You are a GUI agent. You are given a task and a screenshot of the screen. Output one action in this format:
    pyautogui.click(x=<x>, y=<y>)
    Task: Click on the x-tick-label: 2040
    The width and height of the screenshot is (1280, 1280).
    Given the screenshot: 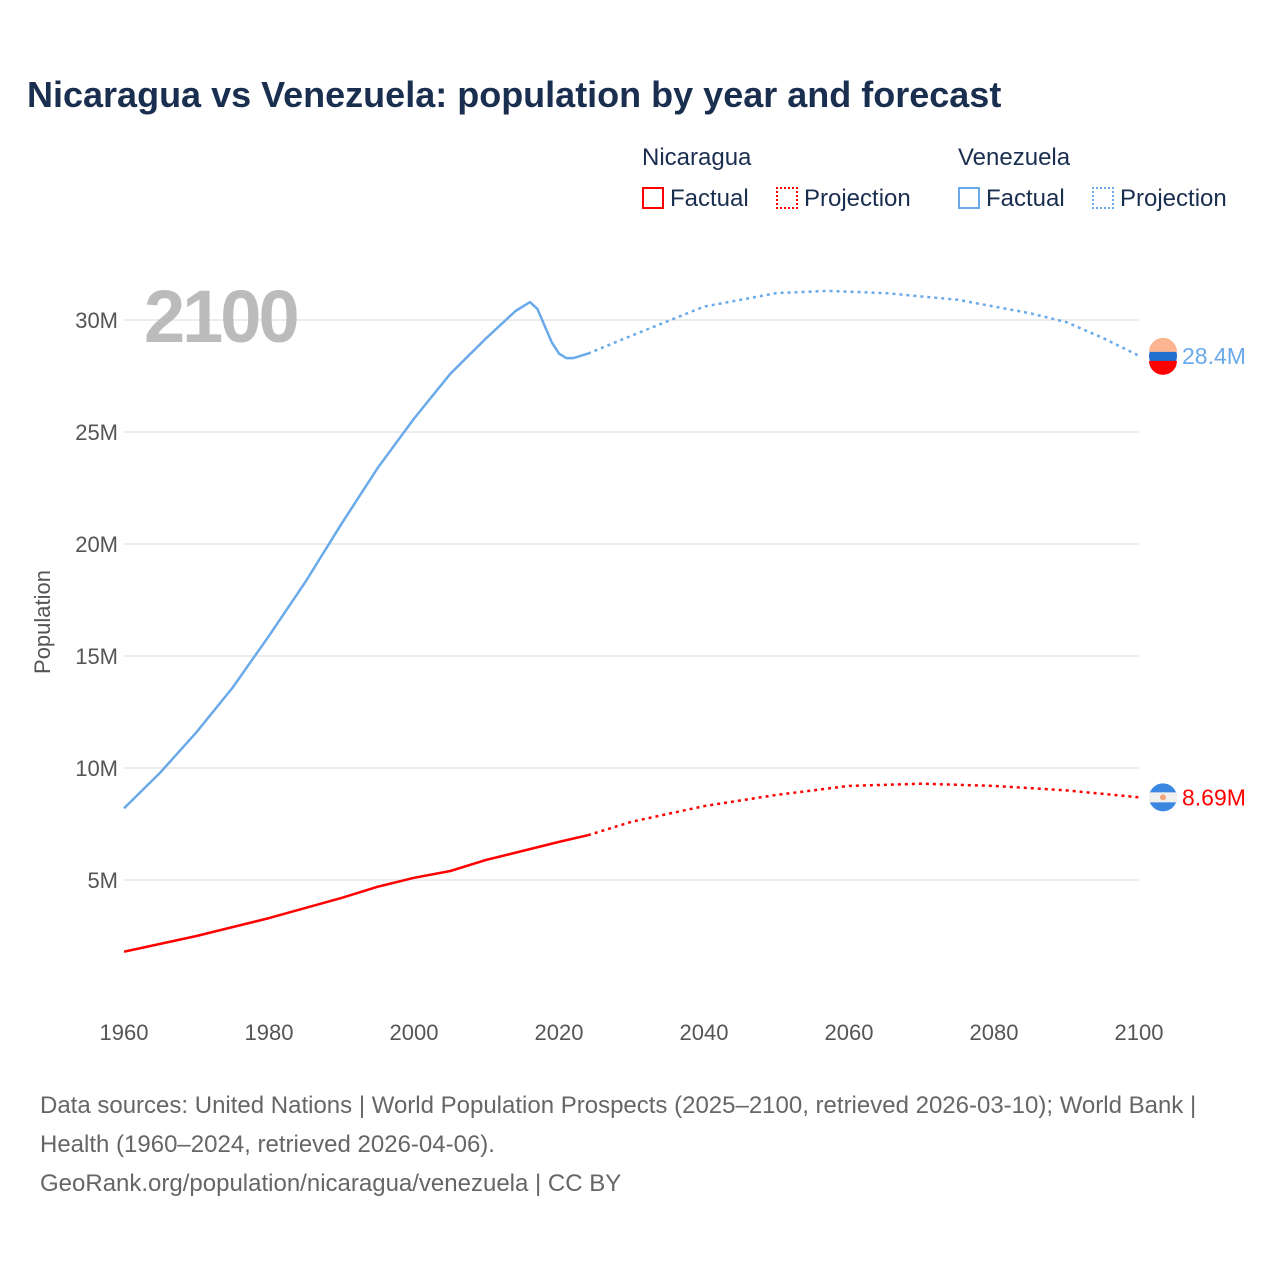 What is the action you would take?
    pyautogui.click(x=704, y=1032)
    